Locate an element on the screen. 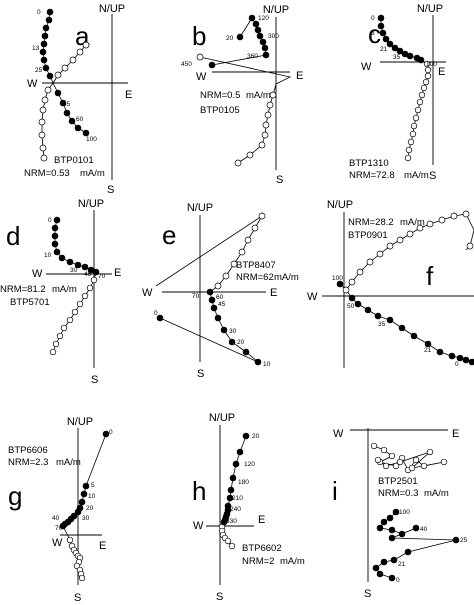 This screenshot has height=605, width=474. panel-c-west-label: W is located at coordinates (366, 67).